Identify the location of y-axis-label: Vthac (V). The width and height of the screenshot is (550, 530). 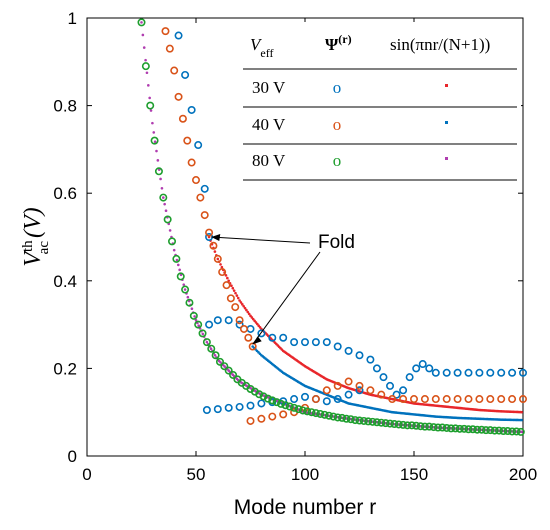
(36, 236).